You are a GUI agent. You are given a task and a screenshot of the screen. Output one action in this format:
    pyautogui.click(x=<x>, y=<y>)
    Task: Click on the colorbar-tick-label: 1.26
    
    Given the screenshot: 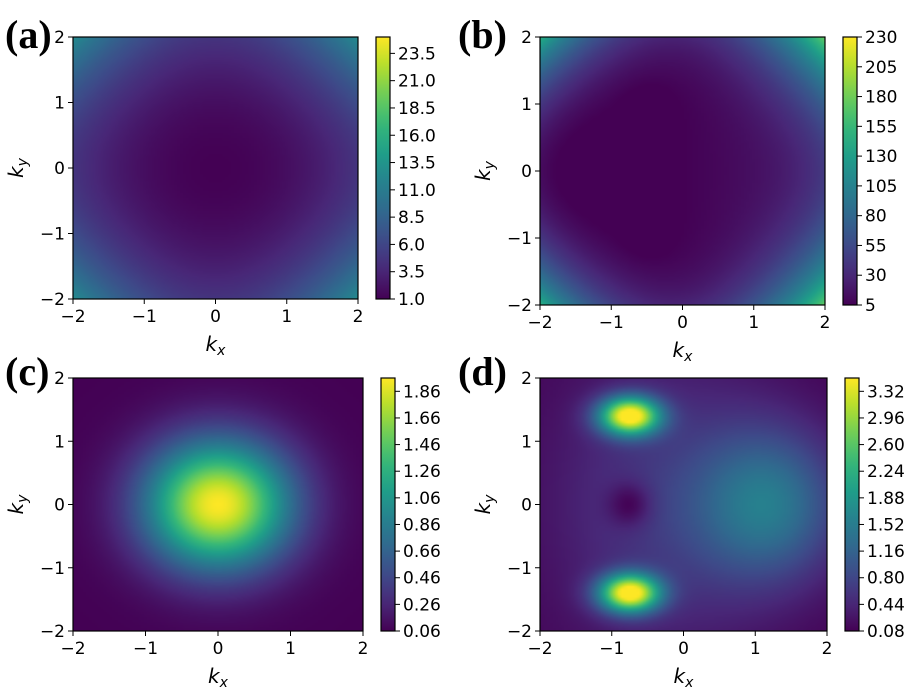 What is the action you would take?
    pyautogui.click(x=422, y=472)
    